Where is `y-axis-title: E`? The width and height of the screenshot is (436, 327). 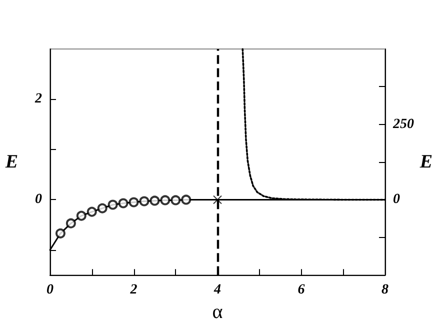 y-axis-title: E is located at coordinates (11, 162).